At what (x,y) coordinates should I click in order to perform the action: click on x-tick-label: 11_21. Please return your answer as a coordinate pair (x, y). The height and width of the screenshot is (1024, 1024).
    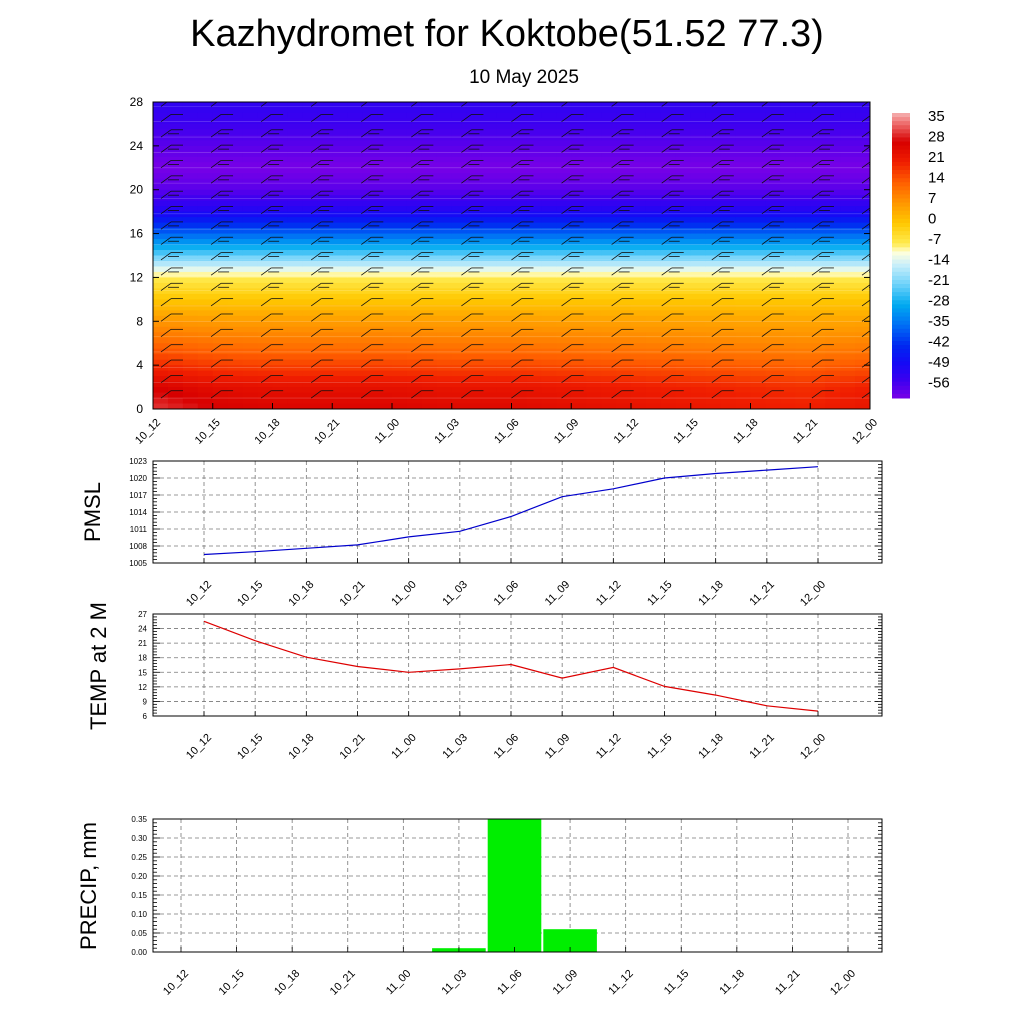
    Looking at the image, I should click on (788, 983).